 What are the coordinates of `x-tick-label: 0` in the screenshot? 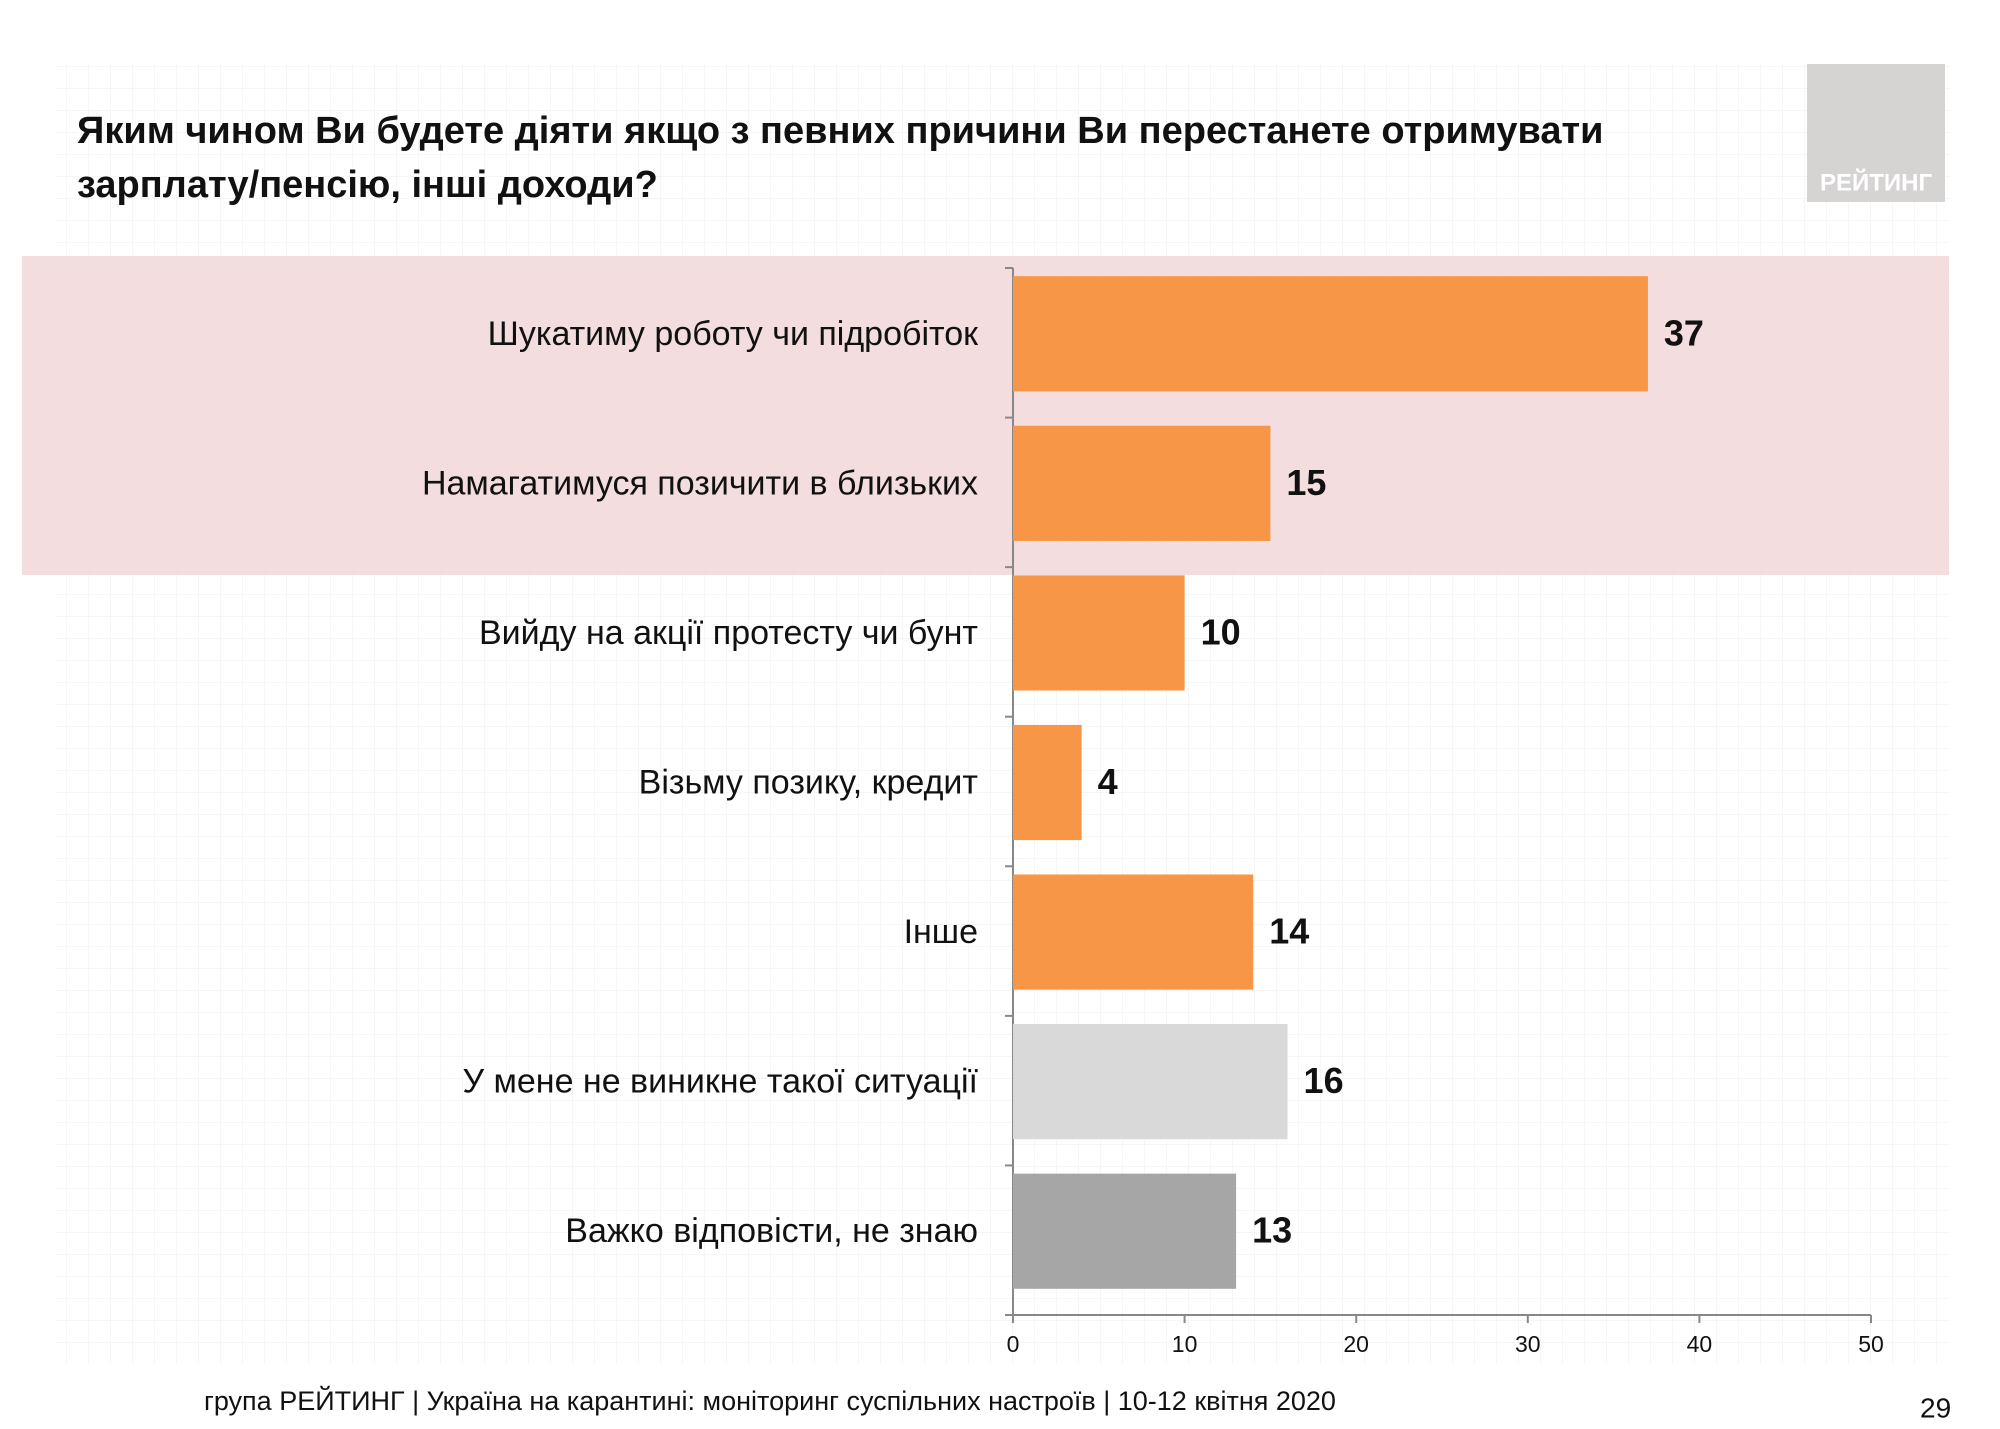 It's located at (1013, 1344).